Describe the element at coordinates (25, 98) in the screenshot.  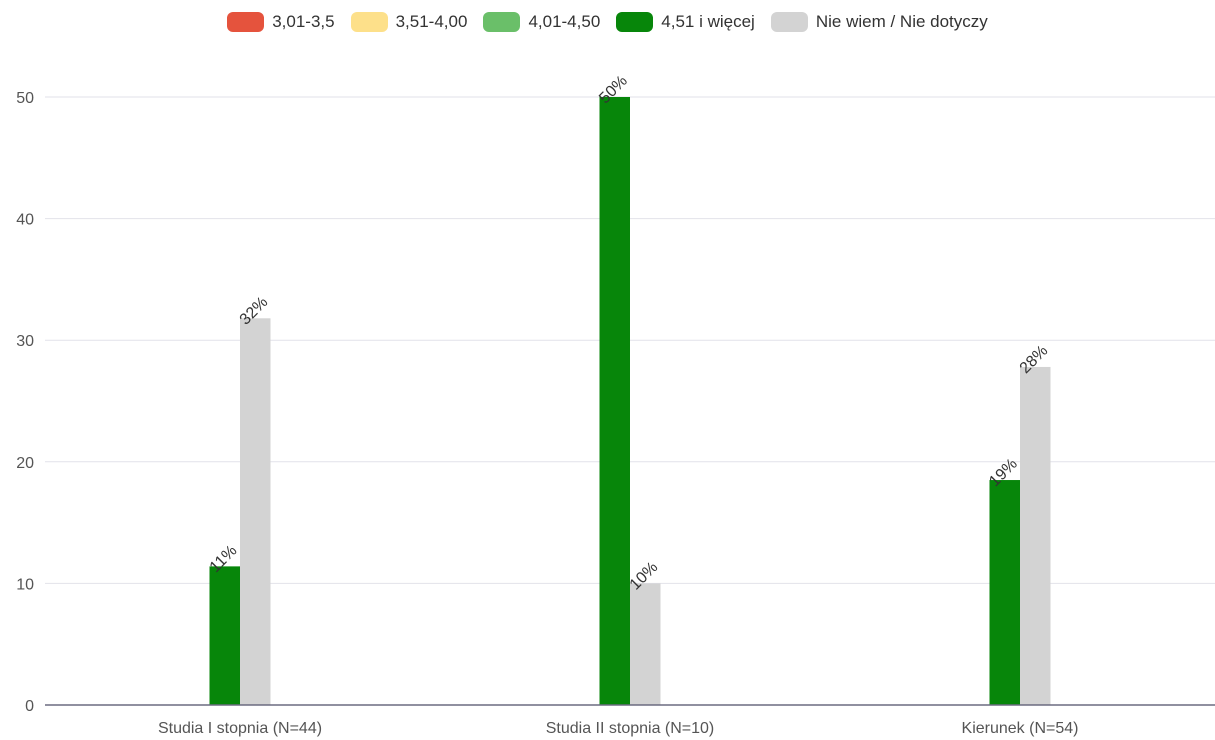
I see `y-tick-label: 50` at that location.